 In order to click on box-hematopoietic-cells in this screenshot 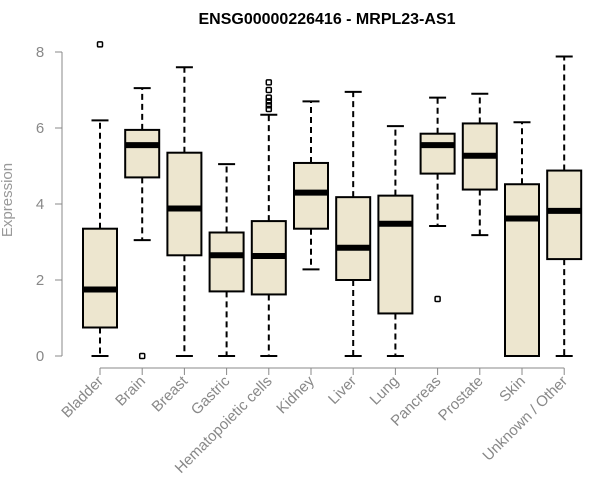, I will do `click(268, 218)`.